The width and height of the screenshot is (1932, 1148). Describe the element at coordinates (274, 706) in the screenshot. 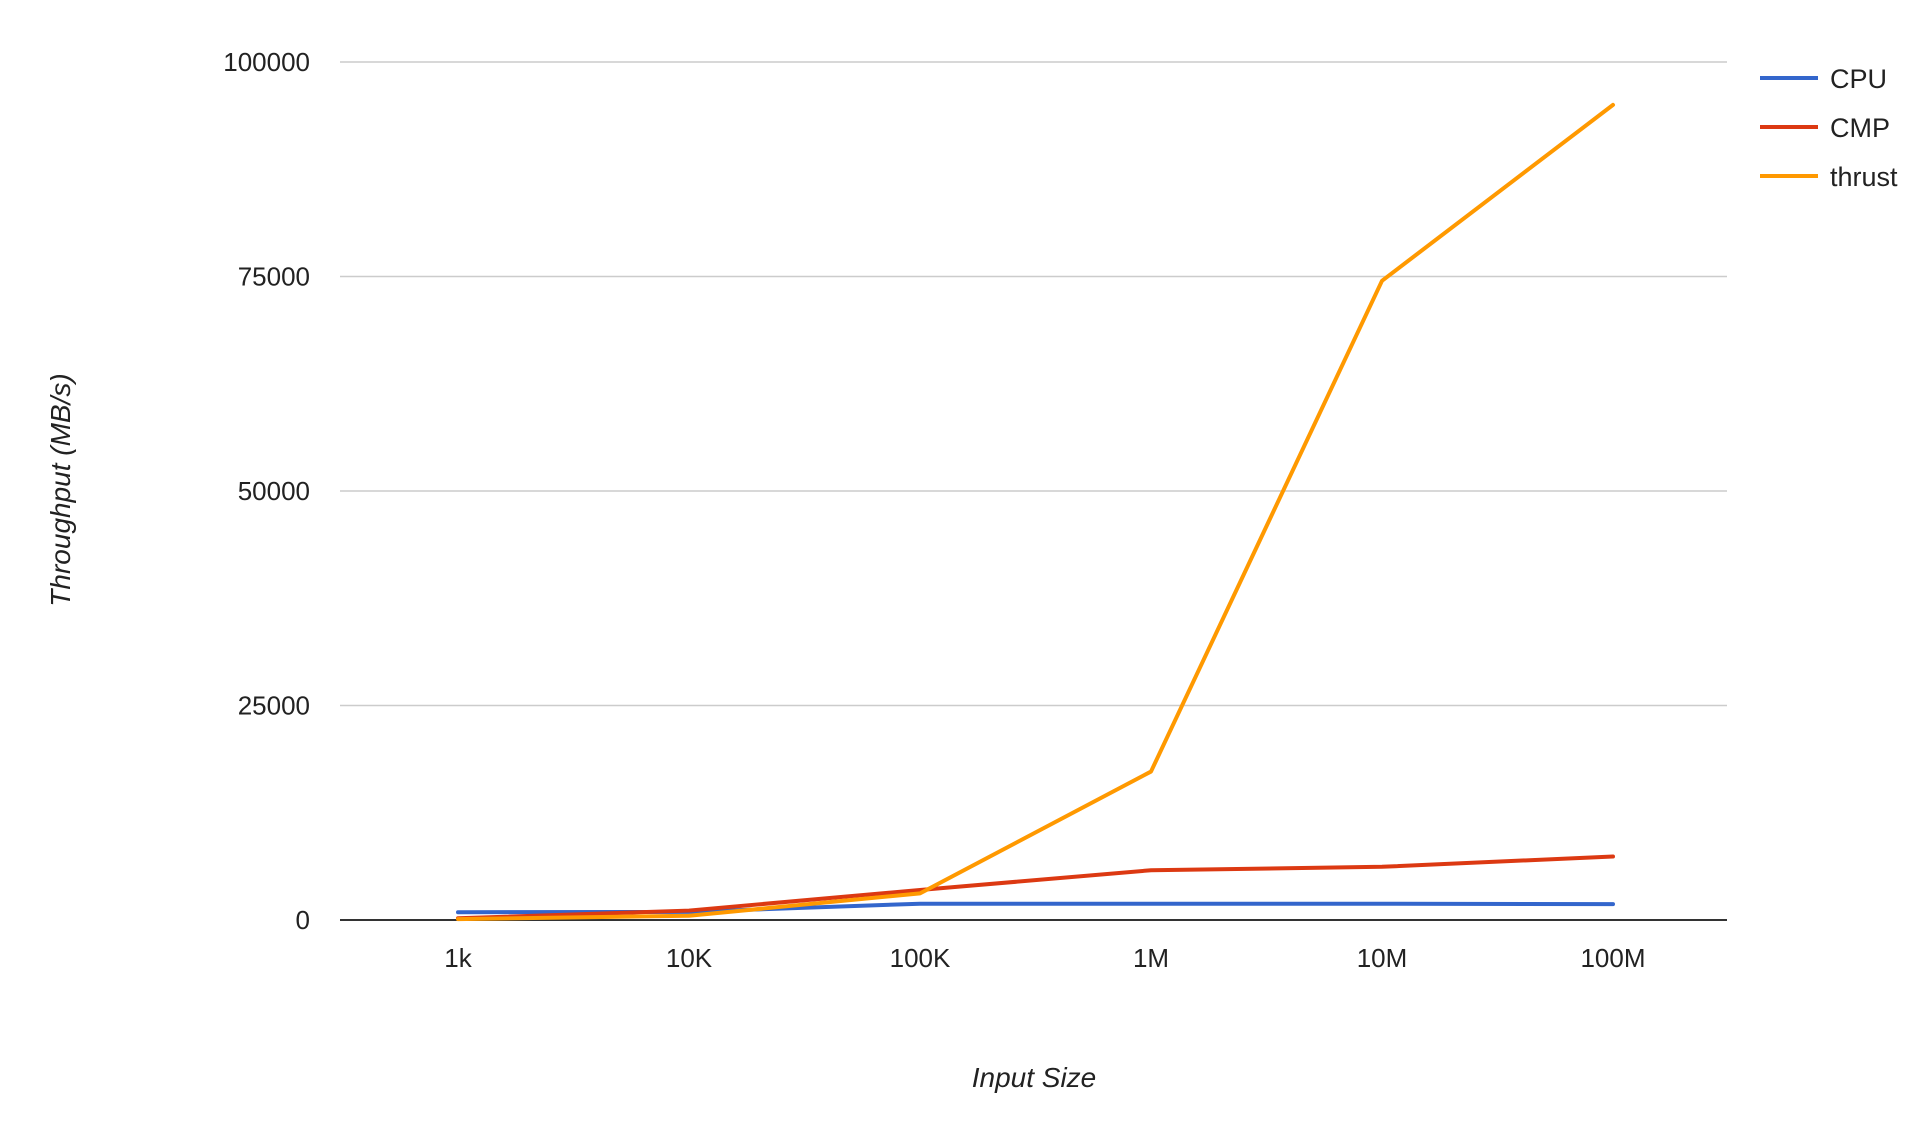

I see `y-tick-label: 25000` at that location.